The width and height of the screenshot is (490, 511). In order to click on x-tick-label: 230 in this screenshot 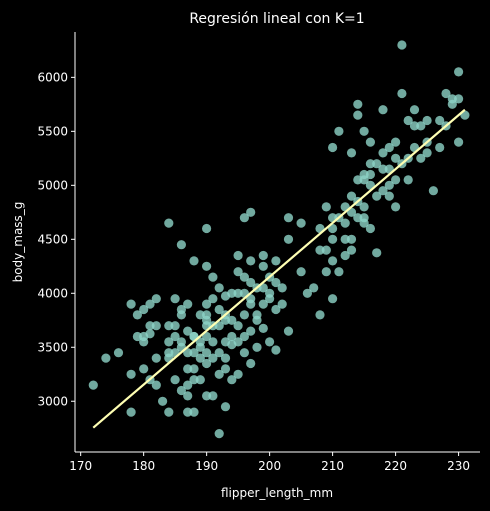, I will do `click(458, 466)`.